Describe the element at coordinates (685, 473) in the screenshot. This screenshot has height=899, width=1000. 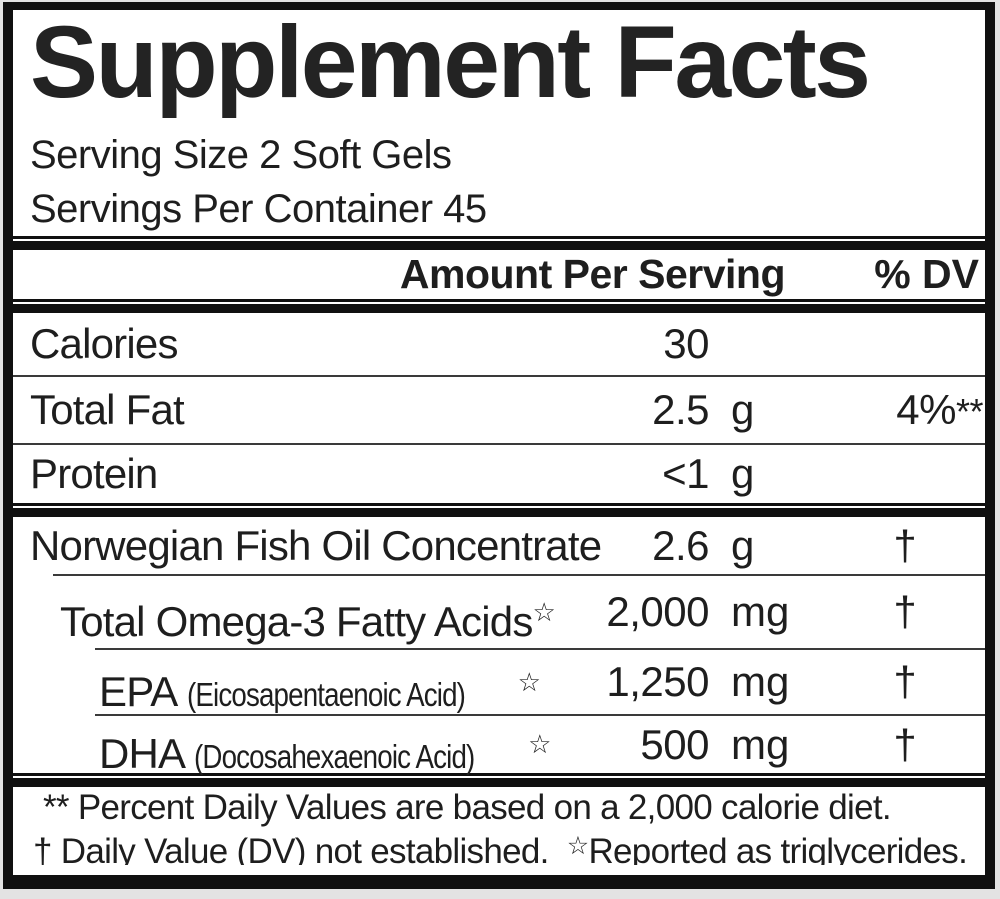
I see `amount-value: <1` at that location.